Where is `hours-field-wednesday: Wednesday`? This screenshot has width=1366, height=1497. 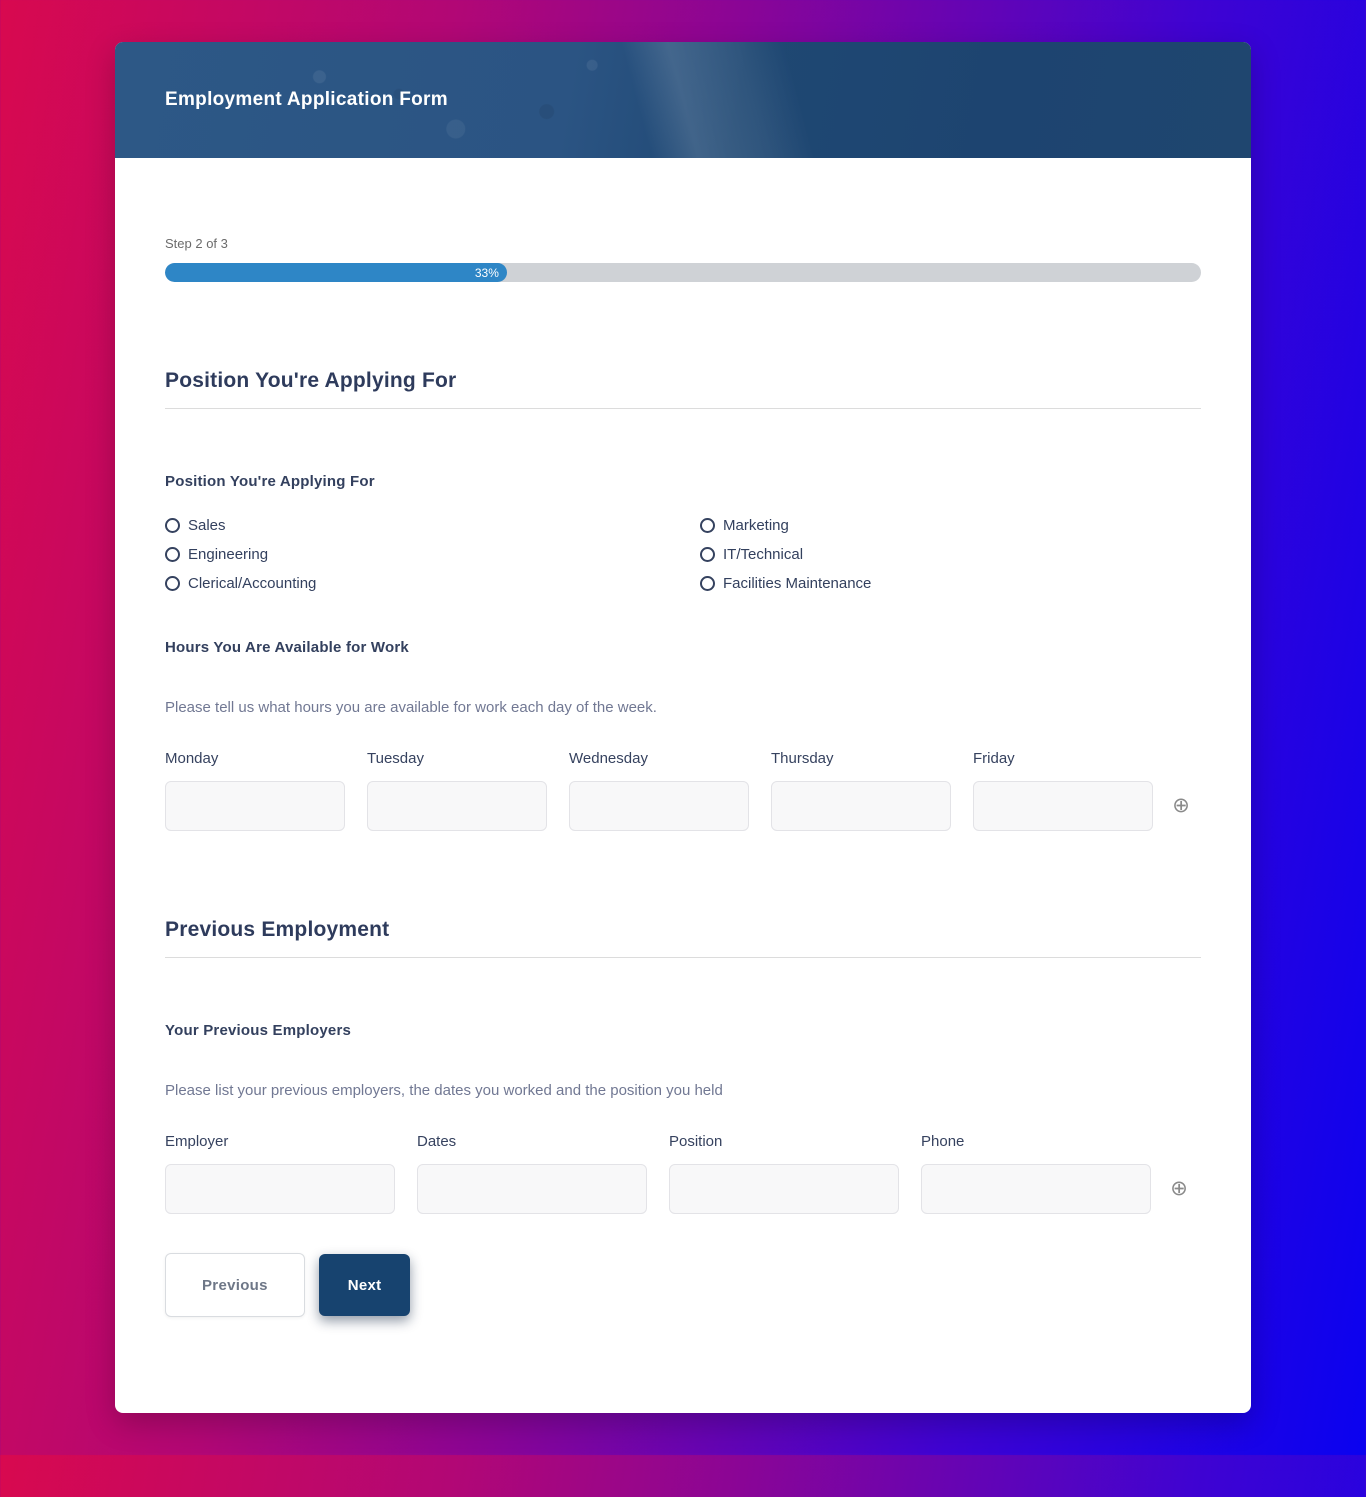 hours-field-wednesday: Wednesday is located at coordinates (659, 790).